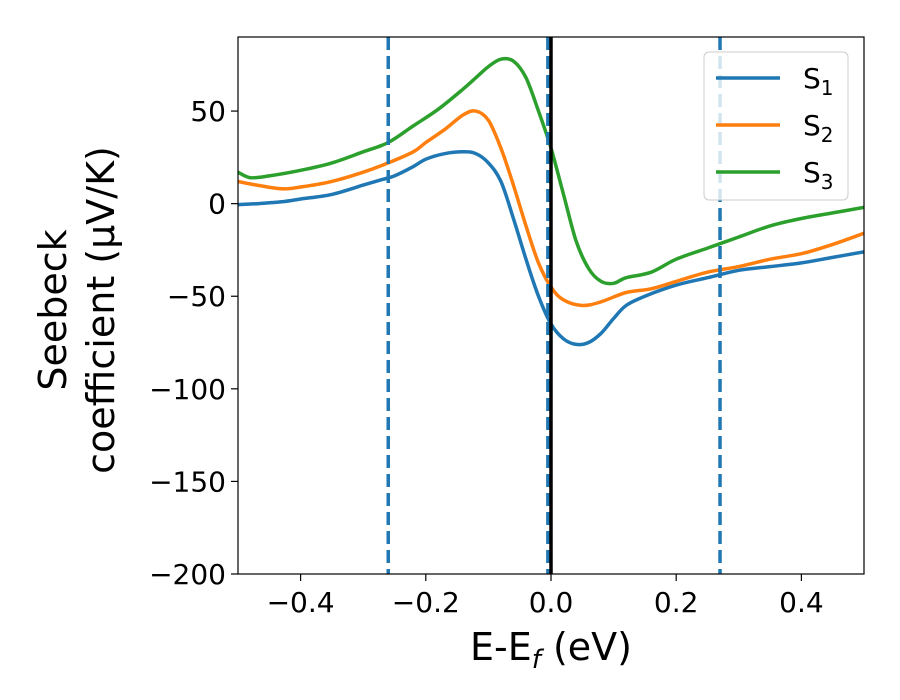  I want to click on legend-label-s1: S1, so click(818, 81).